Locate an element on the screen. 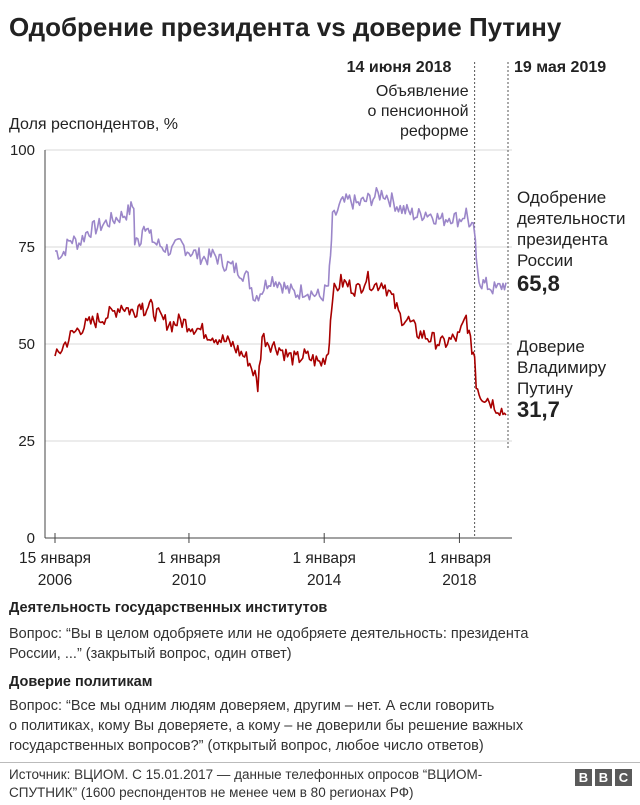 This screenshot has width=640, height=805. annotation-text-line: реформе is located at coordinates (434, 131).